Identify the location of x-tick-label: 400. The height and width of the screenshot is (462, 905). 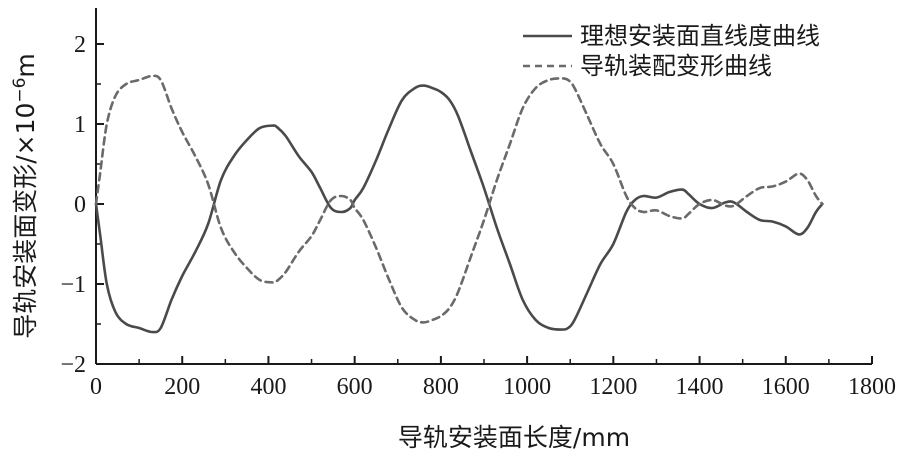
(268, 387).